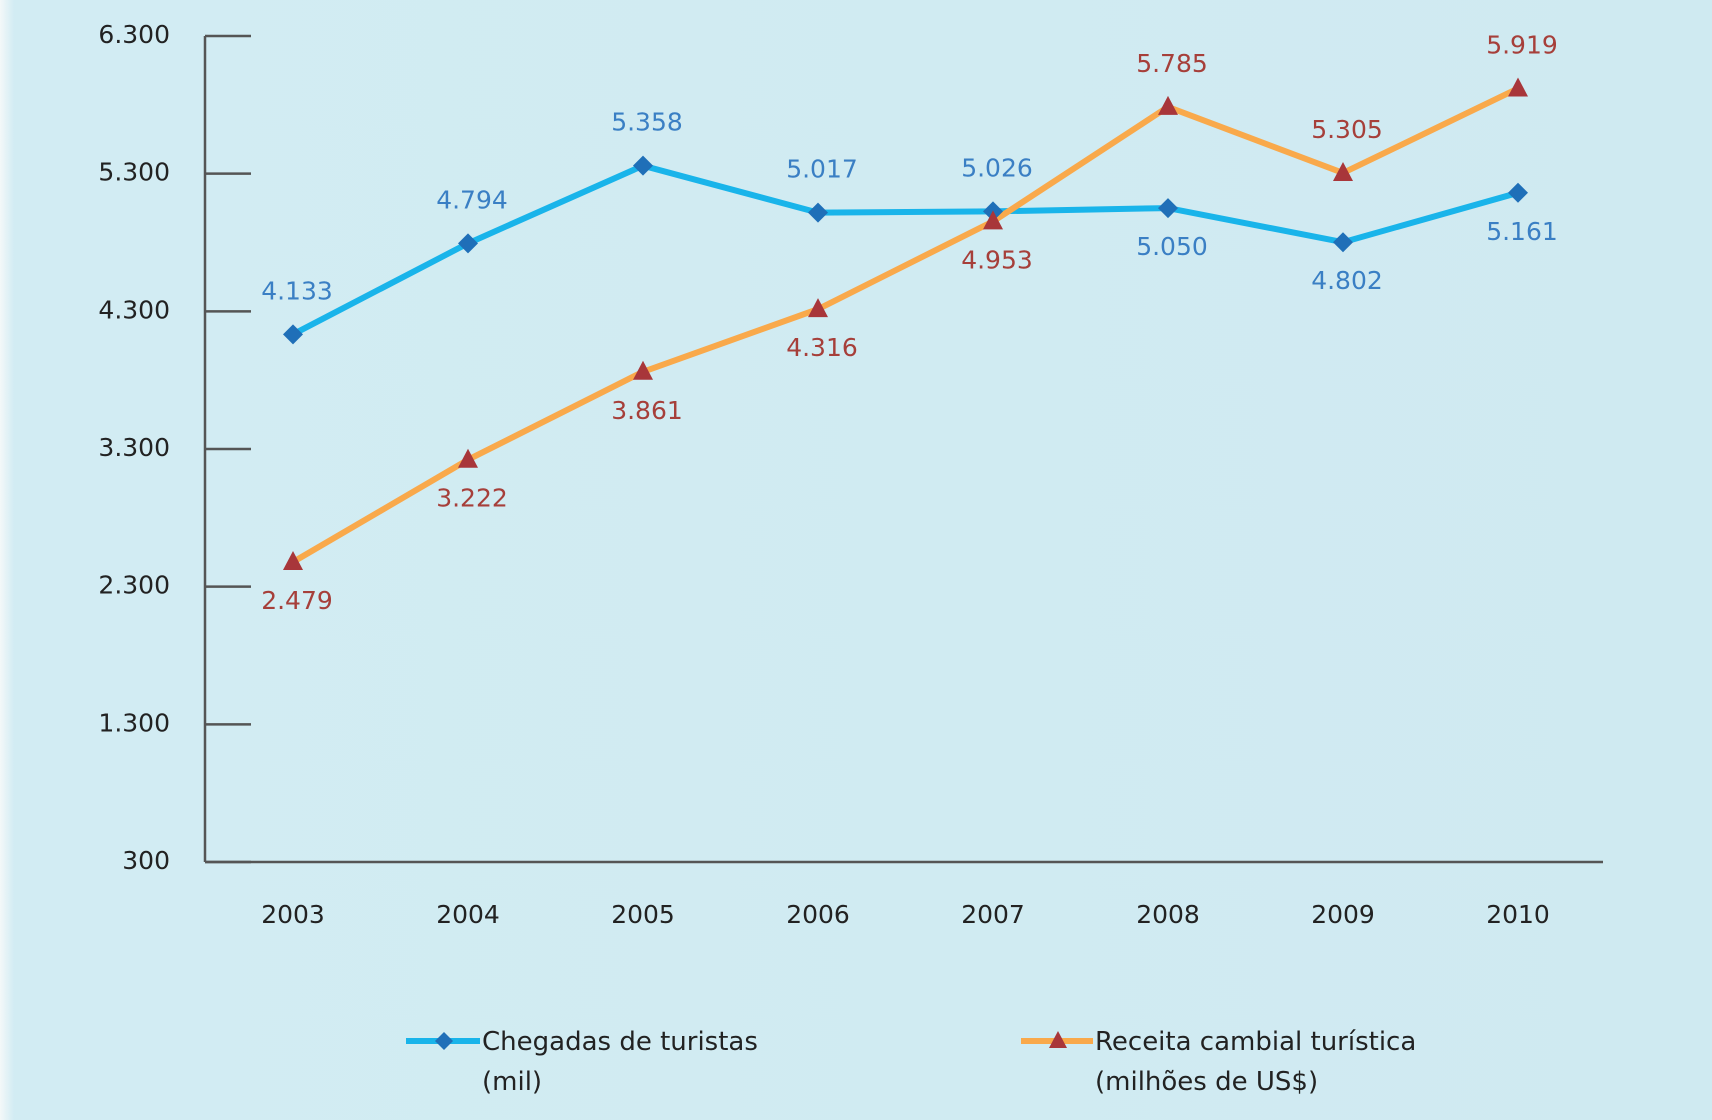 This screenshot has width=1712, height=1120. I want to click on data-label: 4.802, so click(1347, 280).